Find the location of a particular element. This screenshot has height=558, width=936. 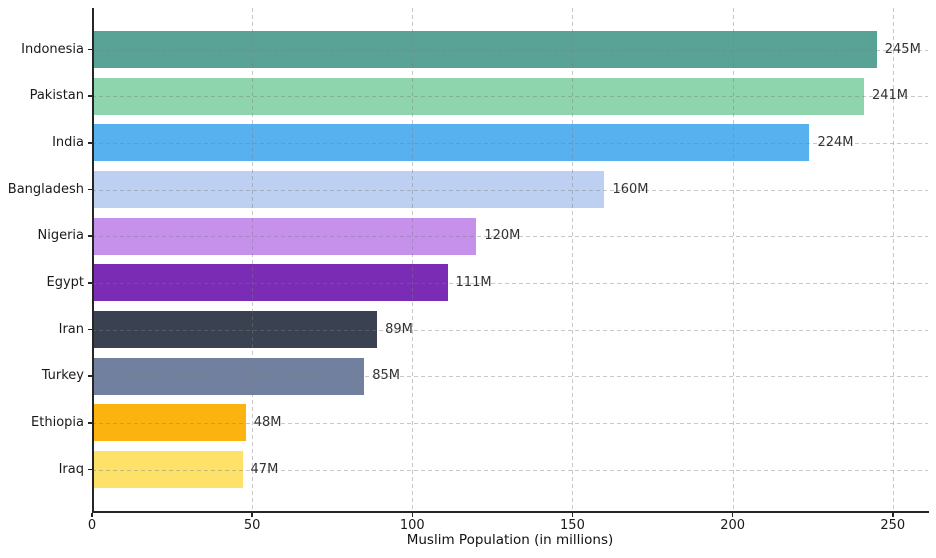

bar-value-india: 224M is located at coordinates (835, 142).